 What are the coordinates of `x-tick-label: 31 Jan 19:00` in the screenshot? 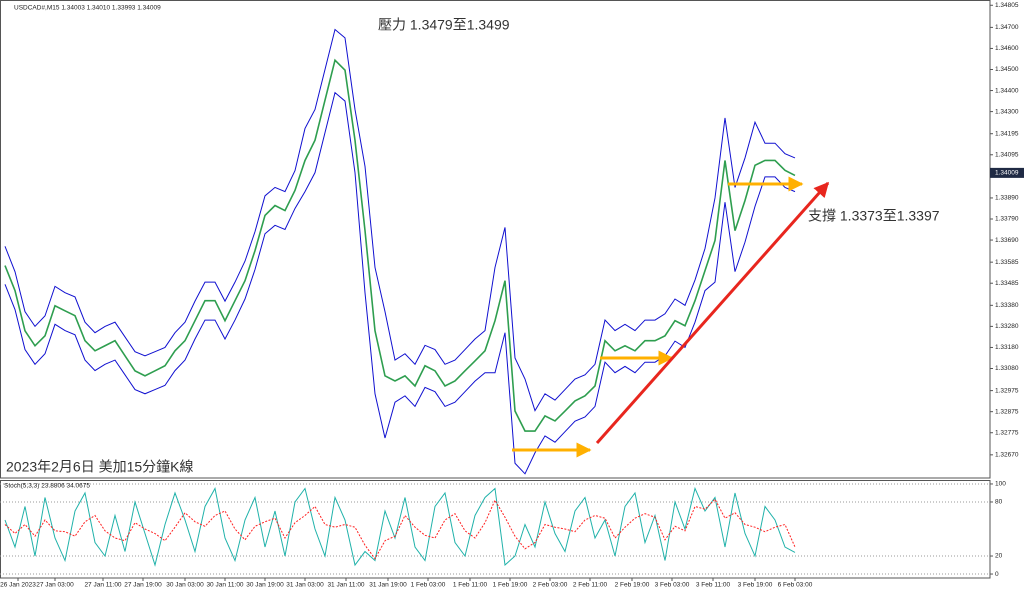 It's located at (388, 585).